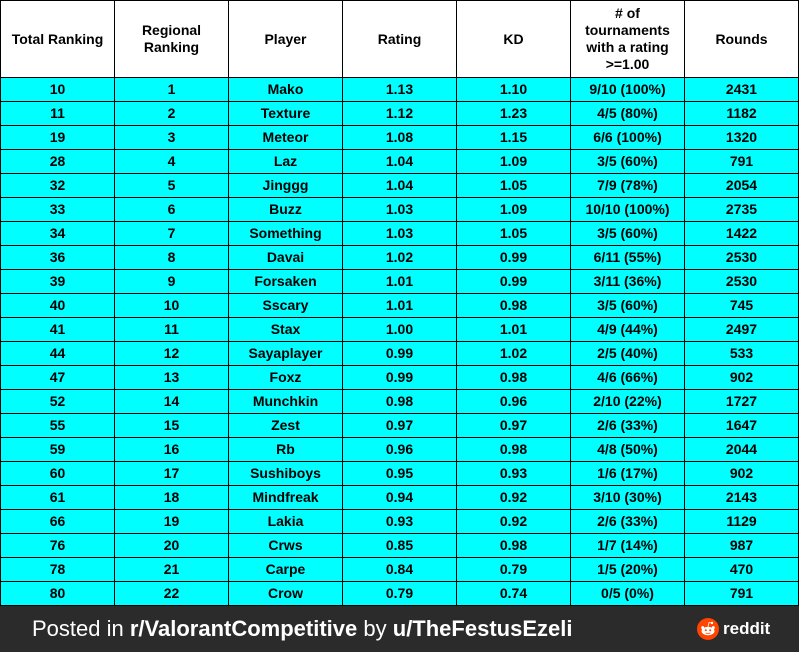 The image size is (799, 652). I want to click on table-row: 10 1 Mako 1.13 1.10 9/10 (100%) 2431, so click(399, 89).